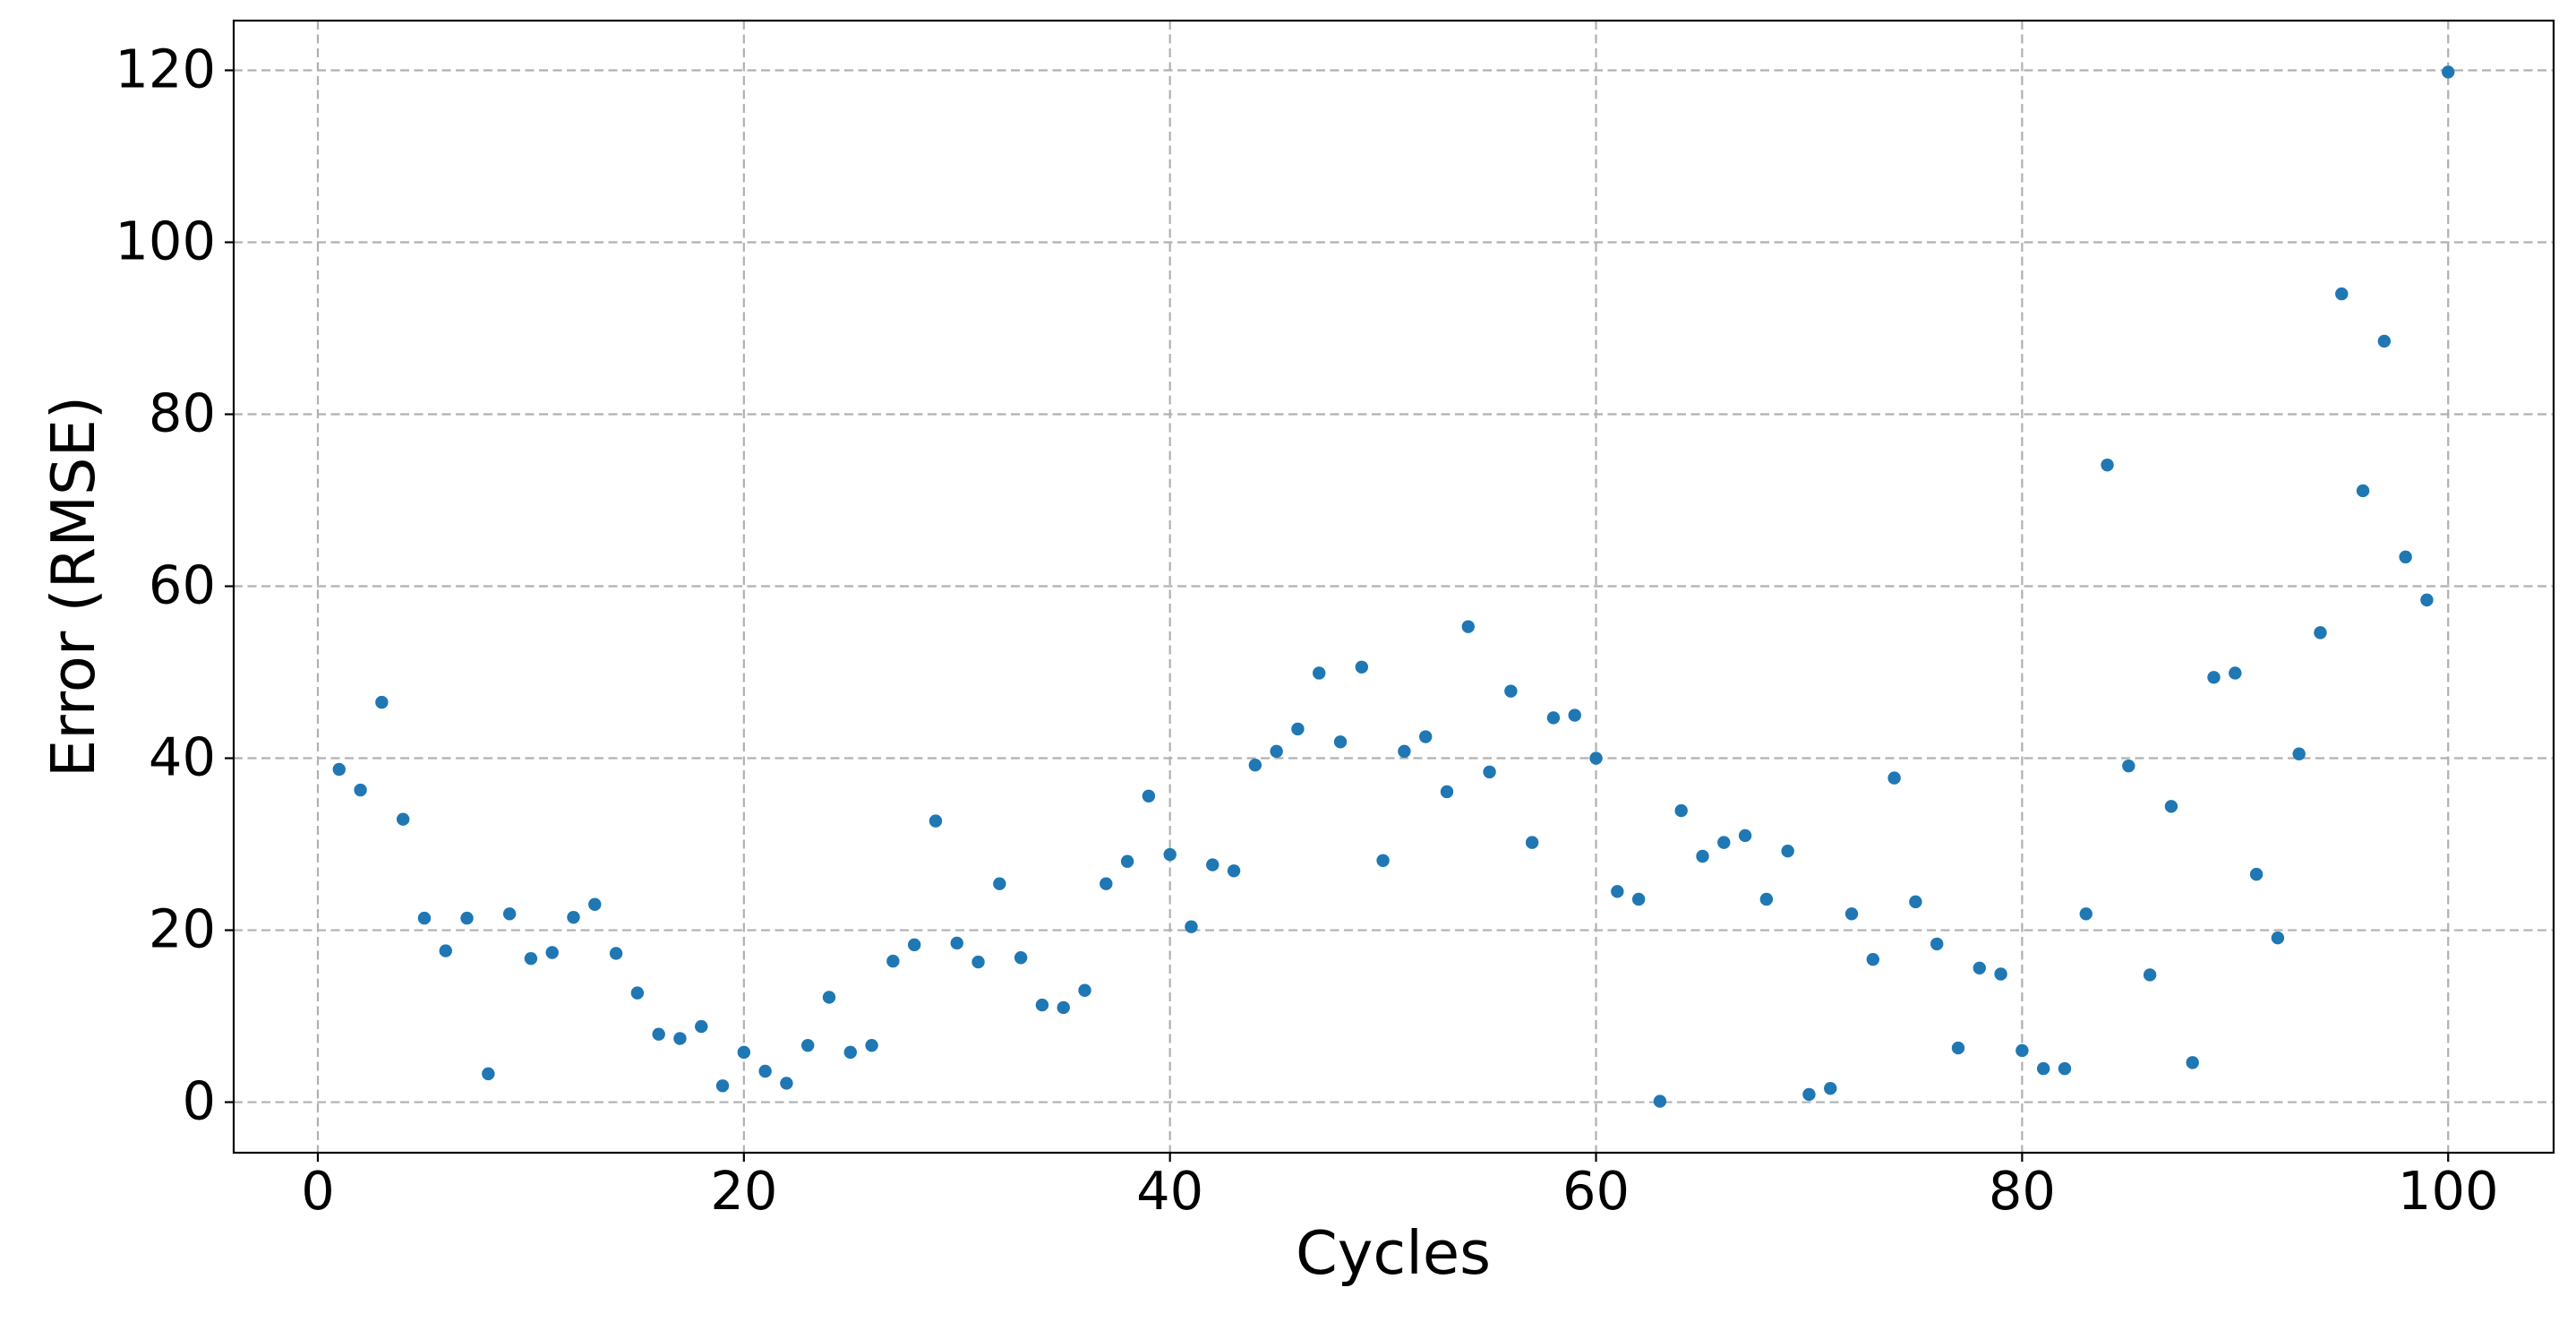 This screenshot has height=1322, width=2576. I want to click on y-tick-label: 80, so click(182, 413).